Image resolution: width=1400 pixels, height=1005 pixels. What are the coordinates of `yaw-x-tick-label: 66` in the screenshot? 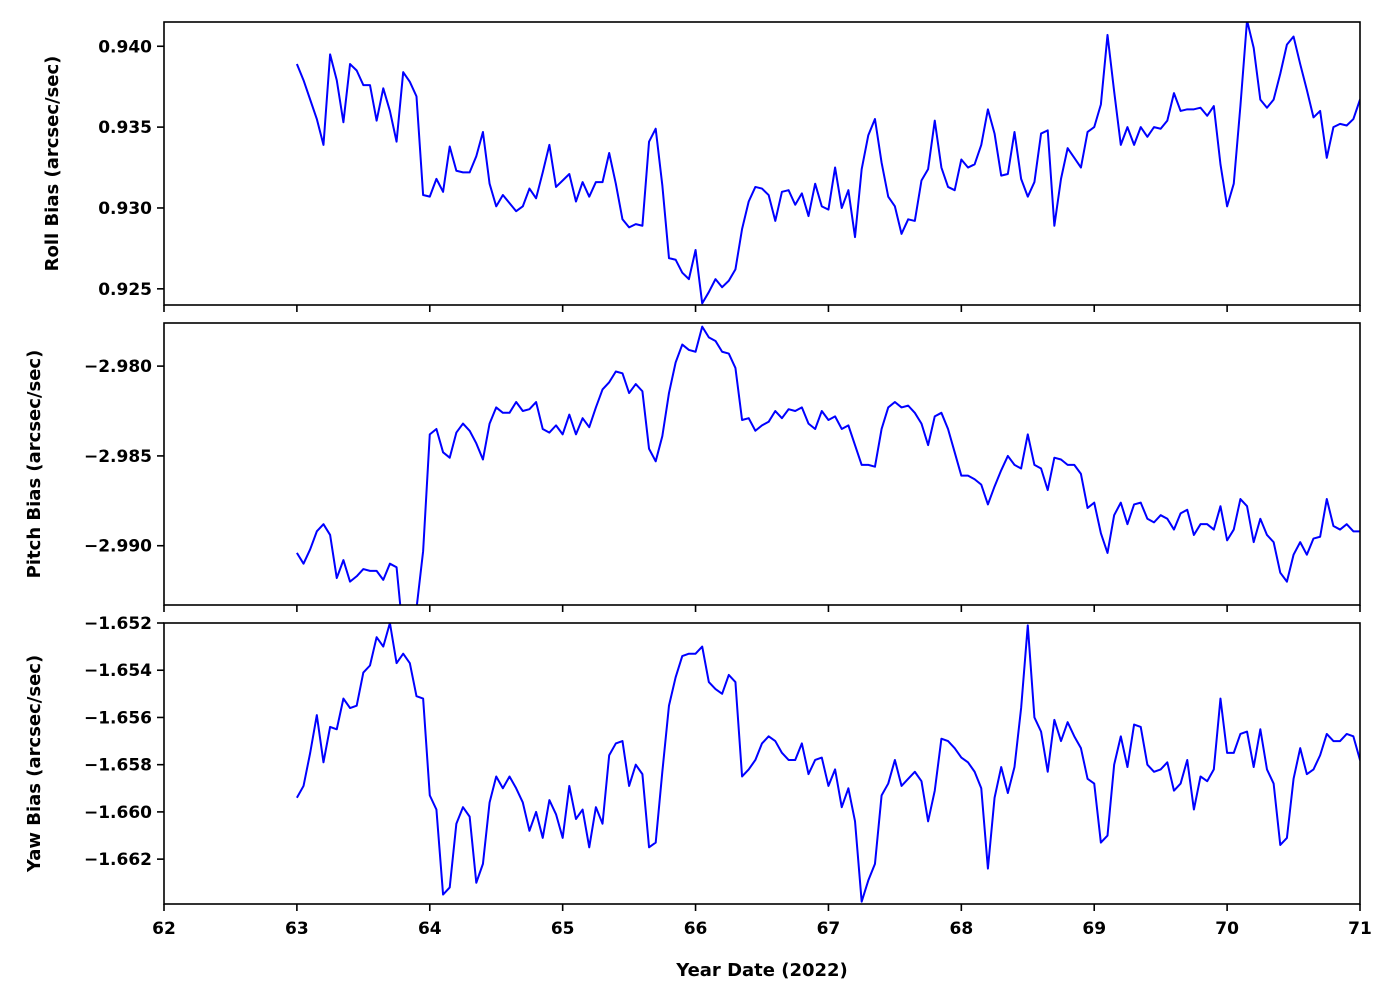 It's located at (696, 929).